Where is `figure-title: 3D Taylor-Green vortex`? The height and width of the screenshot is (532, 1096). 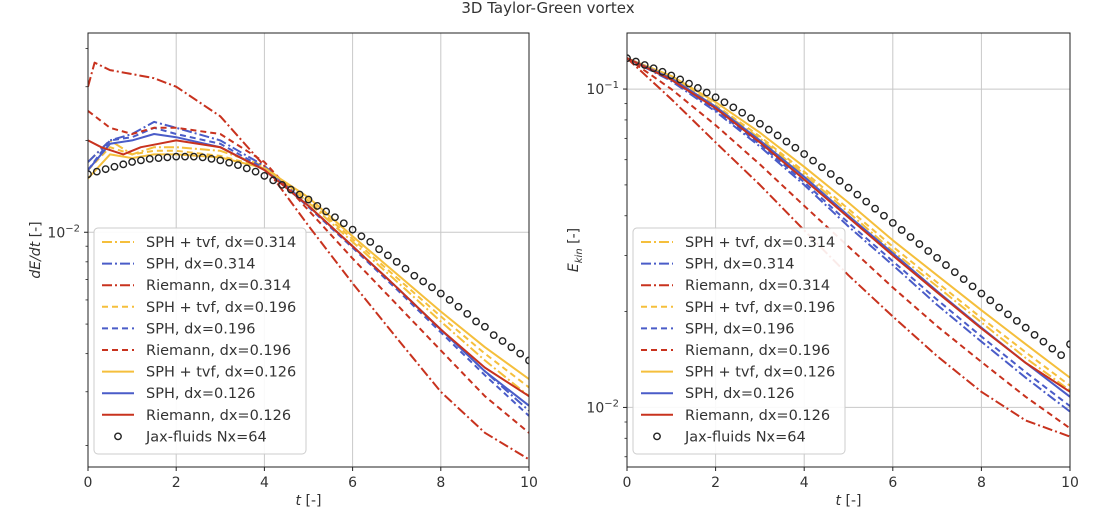 figure-title: 3D Taylor-Green vortex is located at coordinates (547, 8).